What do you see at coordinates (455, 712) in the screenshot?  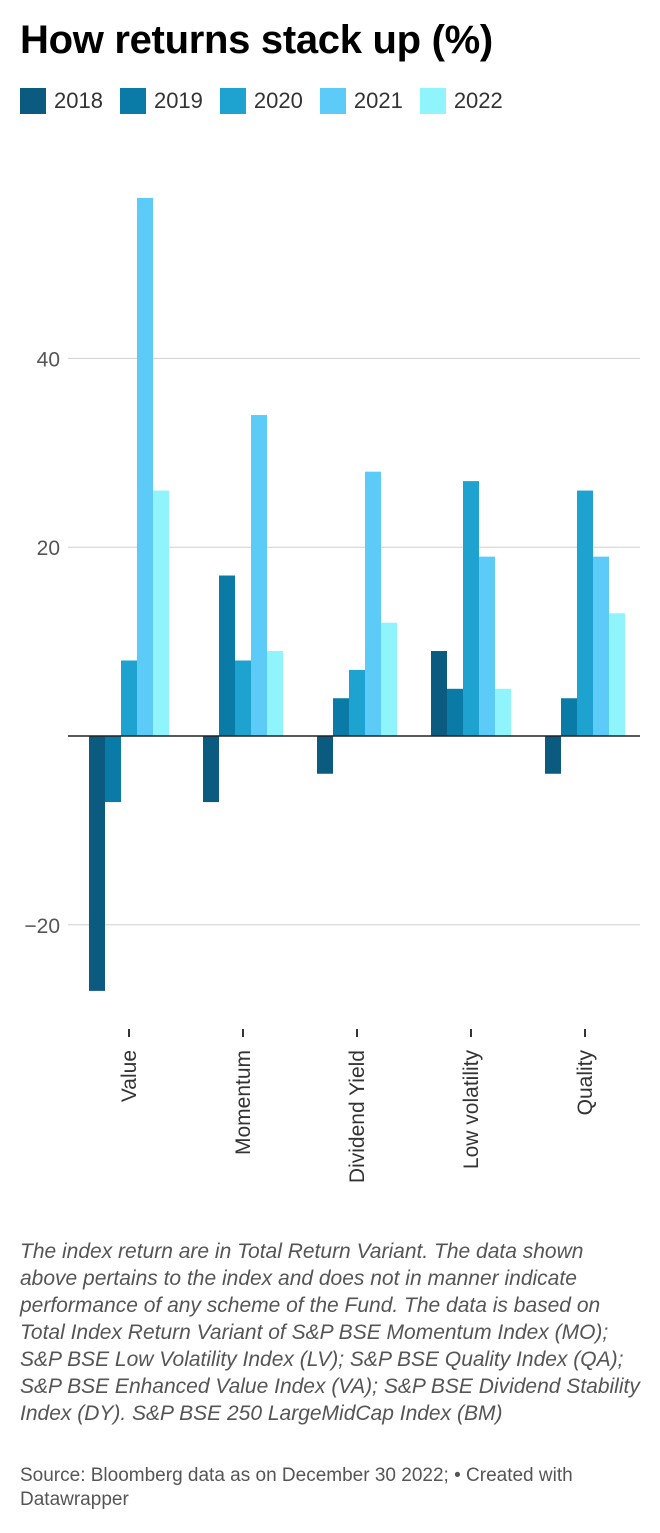 I see `bar-low-volatility-2019` at bounding box center [455, 712].